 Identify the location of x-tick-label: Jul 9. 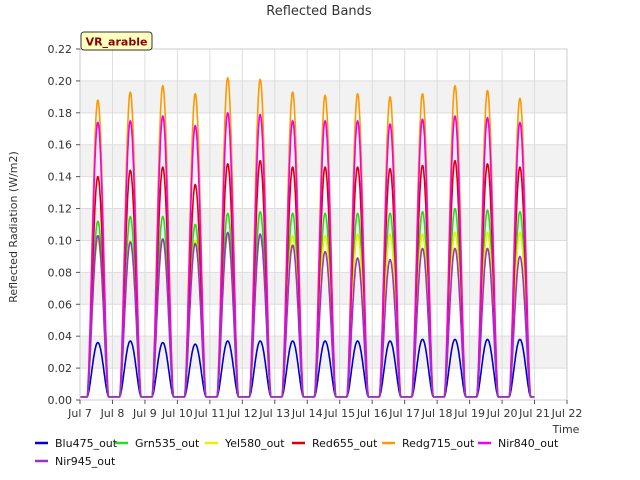
(144, 413).